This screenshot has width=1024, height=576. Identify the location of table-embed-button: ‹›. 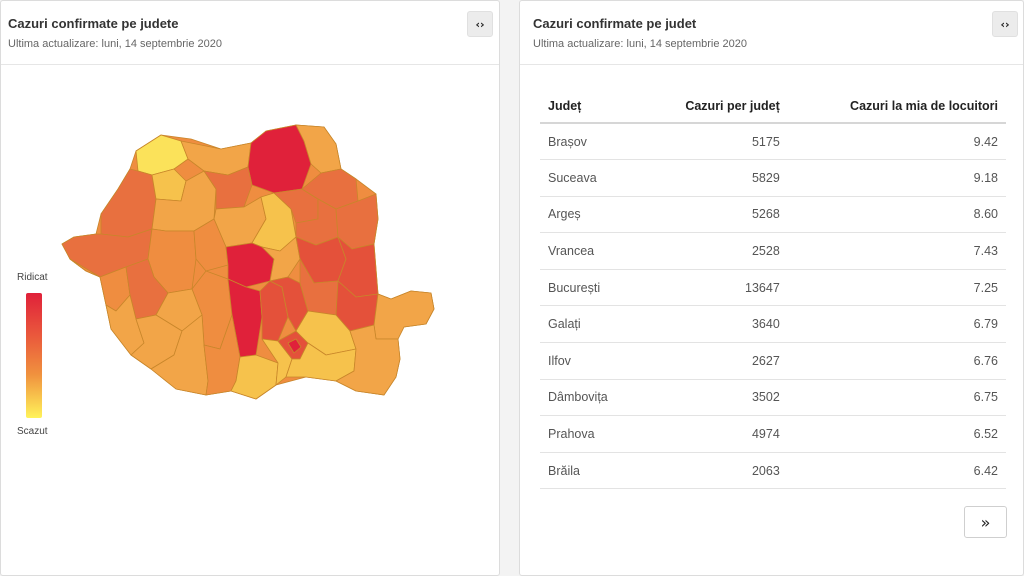
(1005, 24).